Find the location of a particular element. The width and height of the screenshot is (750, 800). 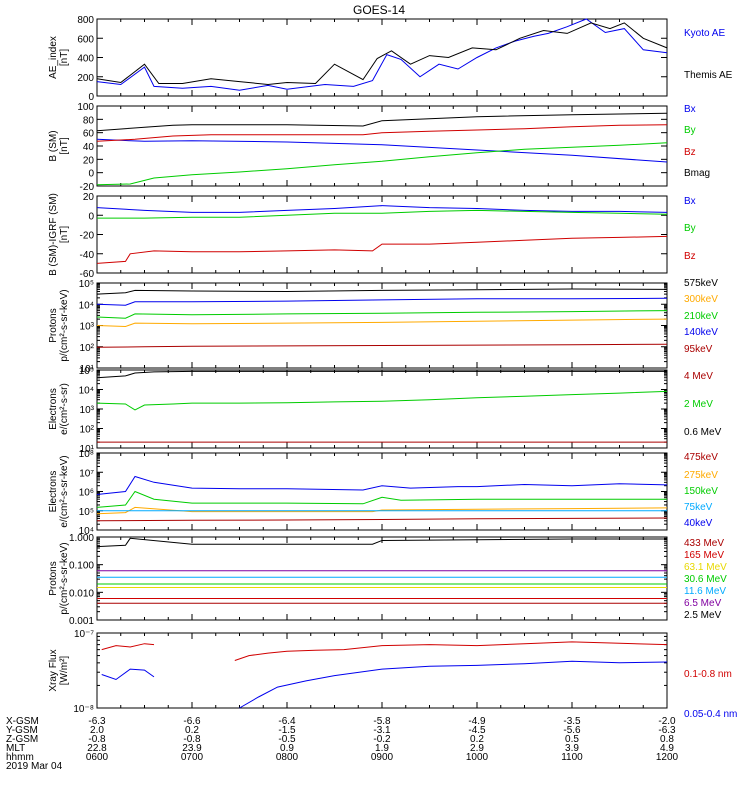

time-axis-value: -6.6 is located at coordinates (192, 721).